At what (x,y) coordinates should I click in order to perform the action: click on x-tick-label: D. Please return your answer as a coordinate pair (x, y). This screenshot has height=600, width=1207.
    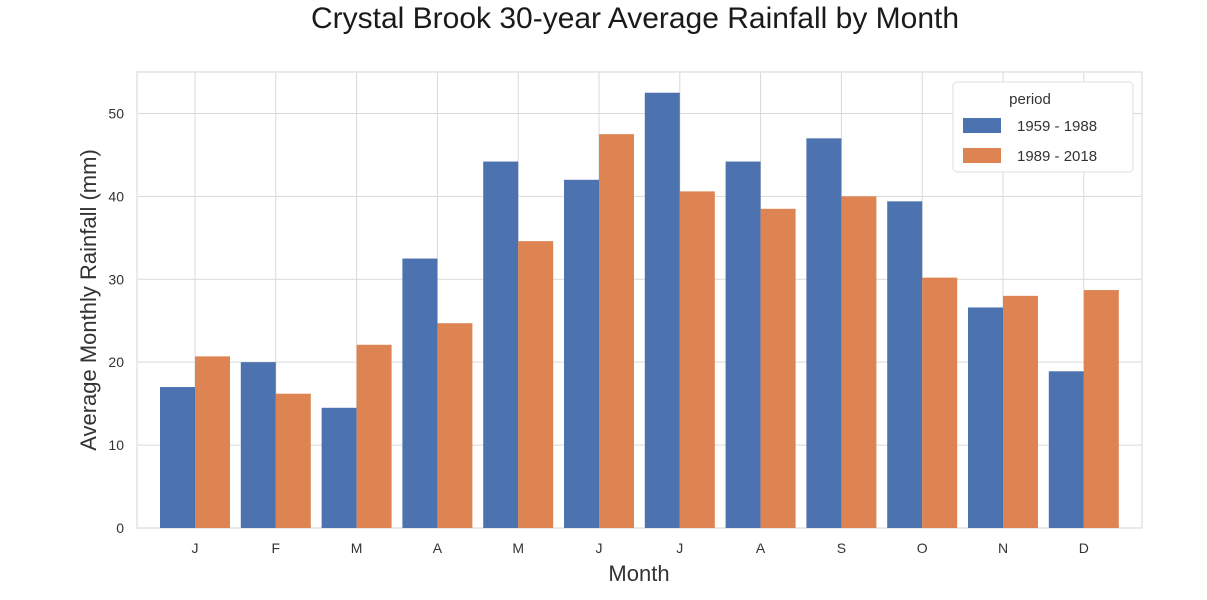
    Looking at the image, I should click on (1084, 548).